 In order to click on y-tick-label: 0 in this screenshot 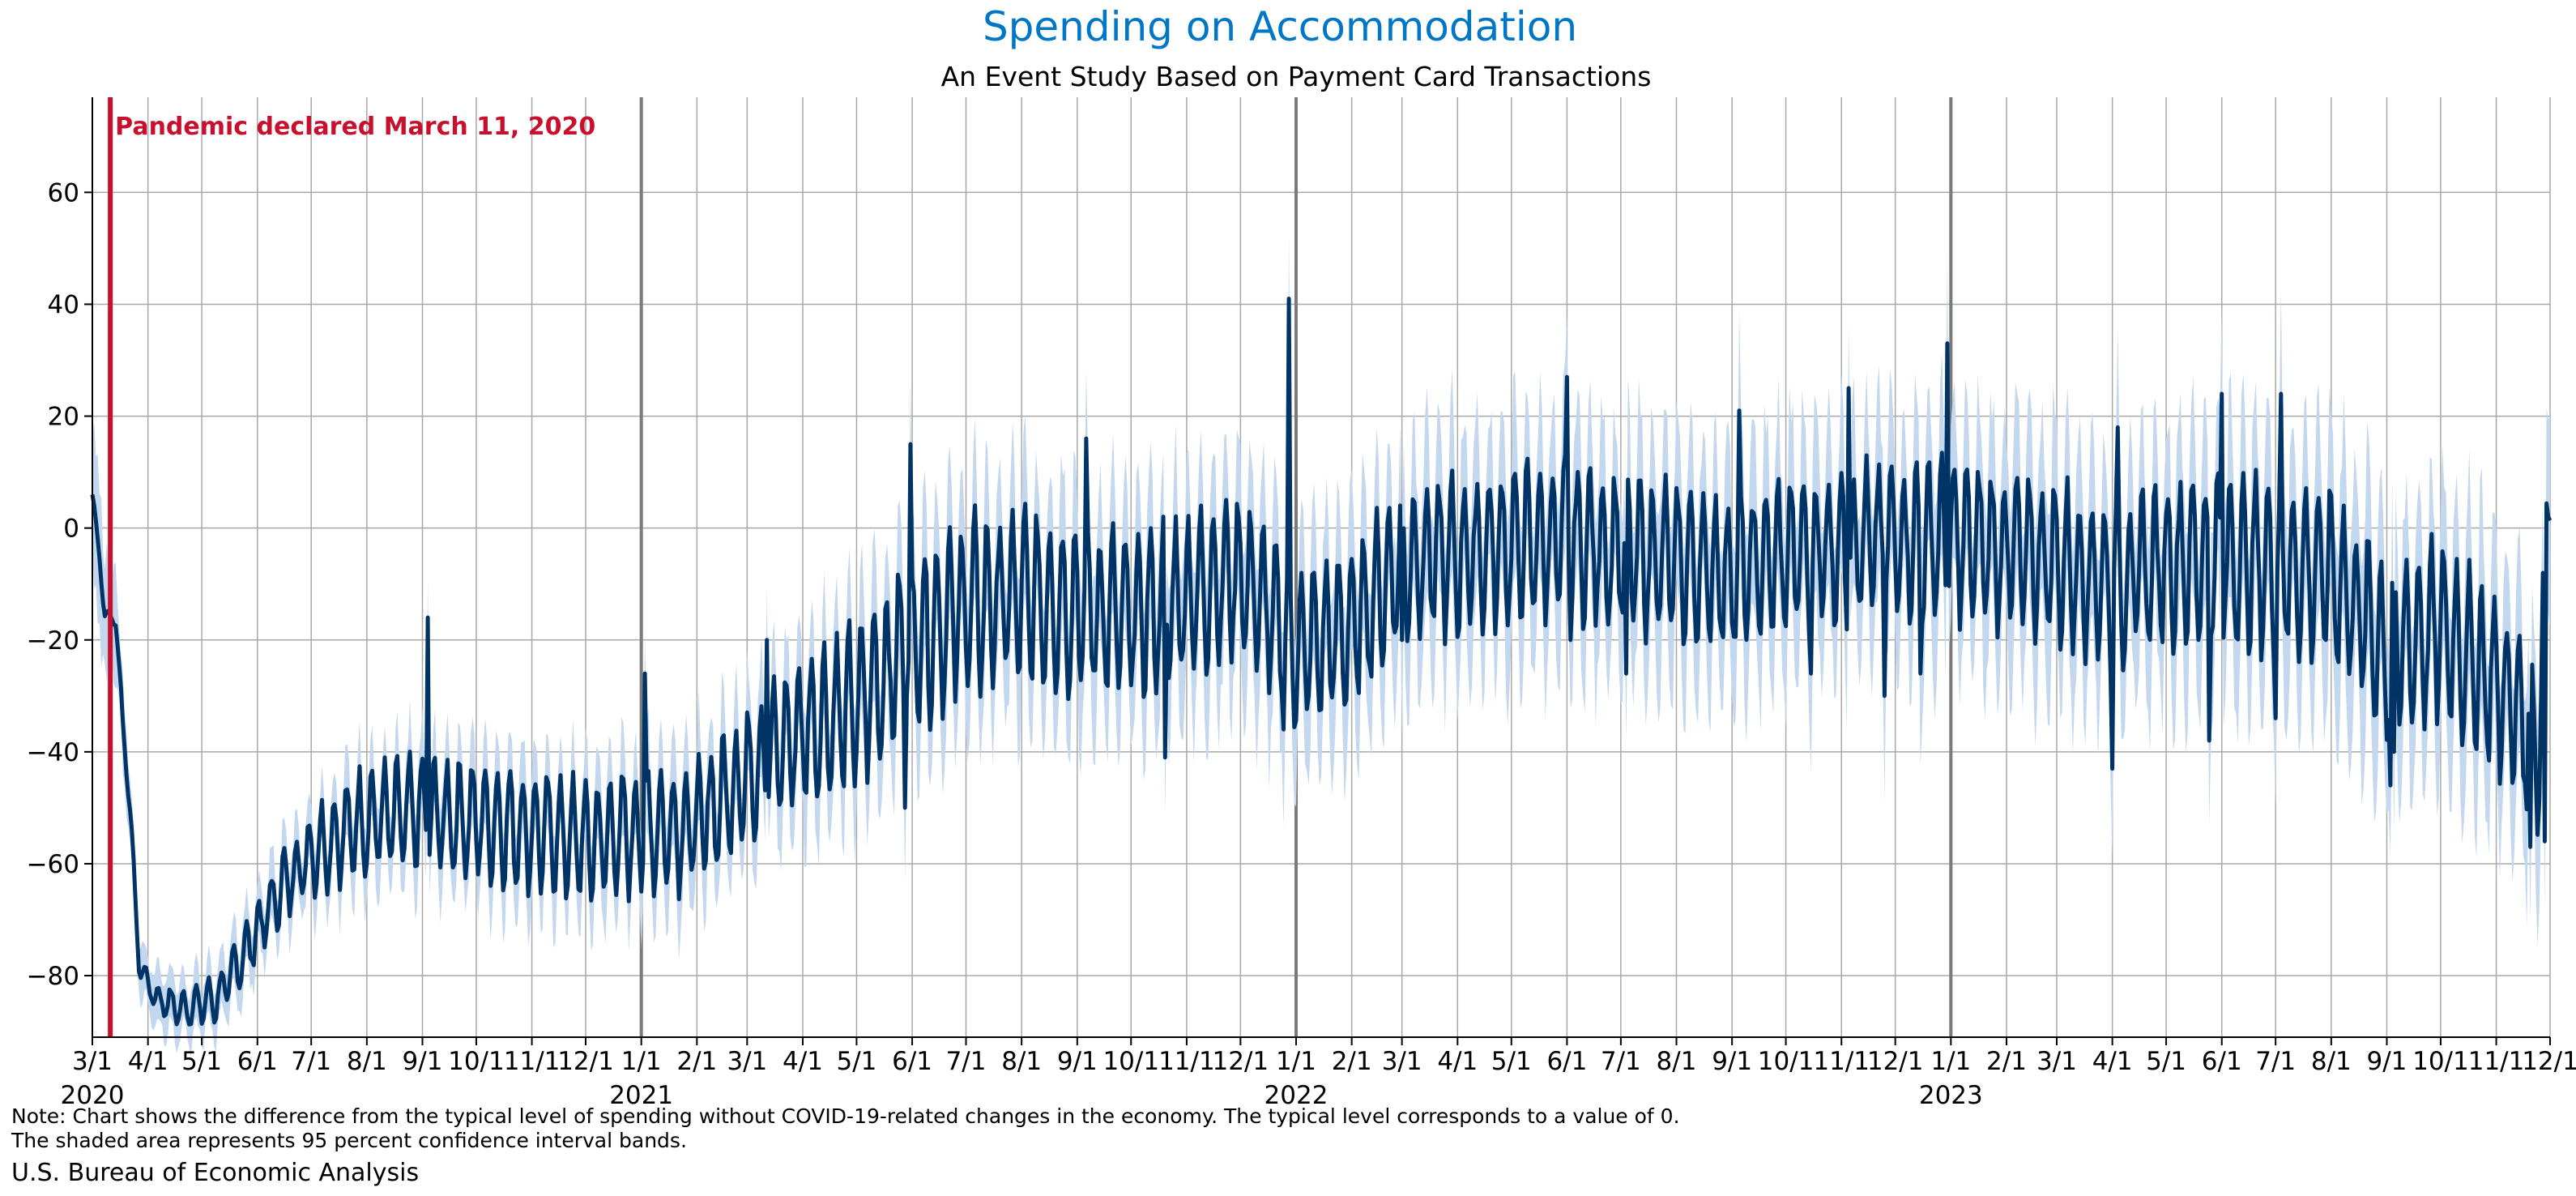, I will do `click(71, 529)`.